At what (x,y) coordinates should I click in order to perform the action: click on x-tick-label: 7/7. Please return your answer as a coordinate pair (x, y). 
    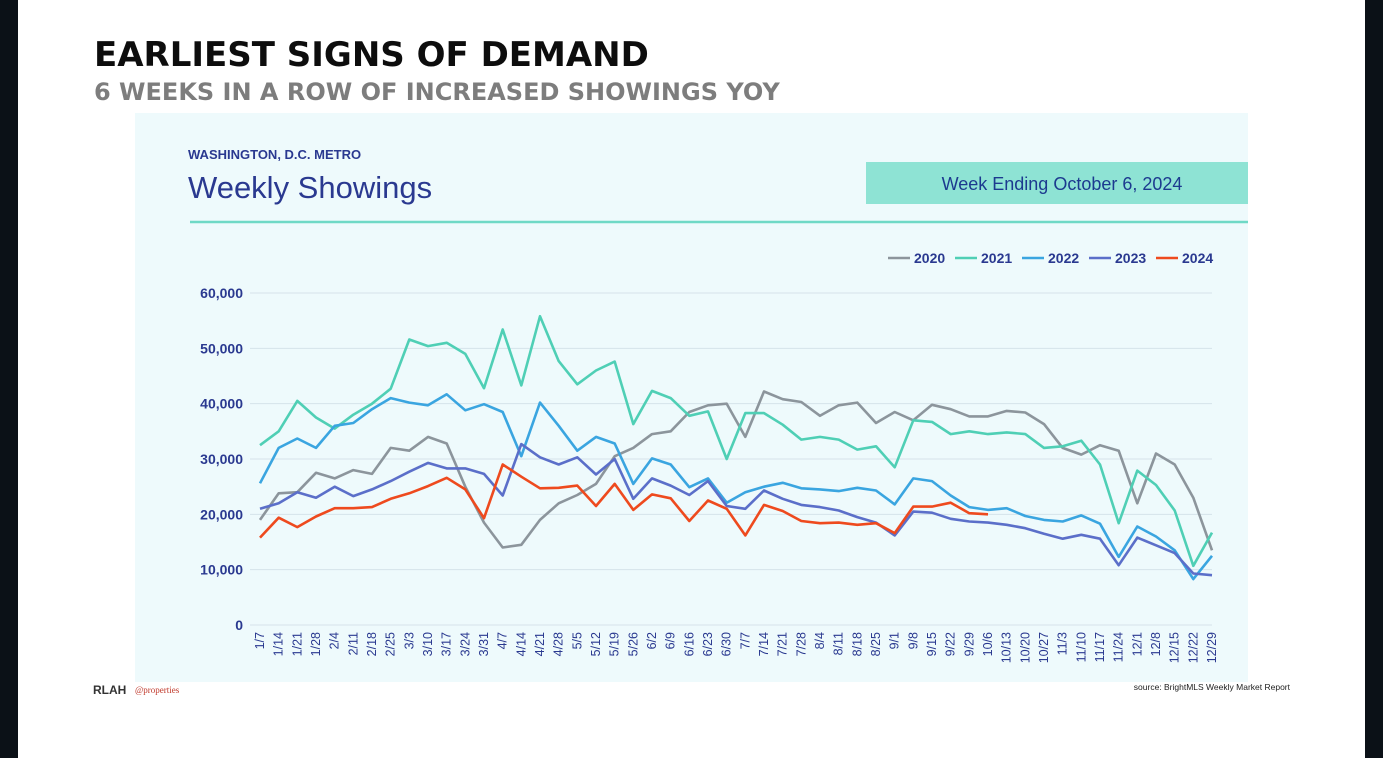
    Looking at the image, I should click on (745, 640).